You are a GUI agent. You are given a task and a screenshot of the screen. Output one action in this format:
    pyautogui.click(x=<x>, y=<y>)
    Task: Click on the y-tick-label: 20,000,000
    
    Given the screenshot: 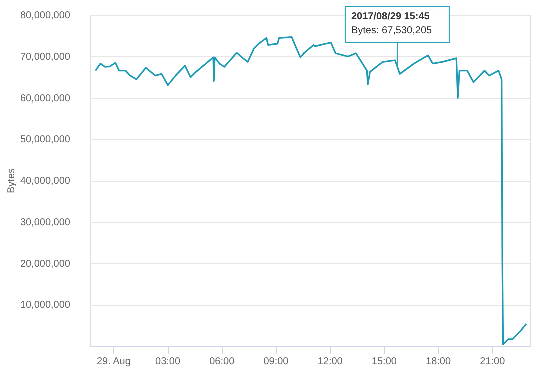 What is the action you would take?
    pyautogui.click(x=45, y=264)
    